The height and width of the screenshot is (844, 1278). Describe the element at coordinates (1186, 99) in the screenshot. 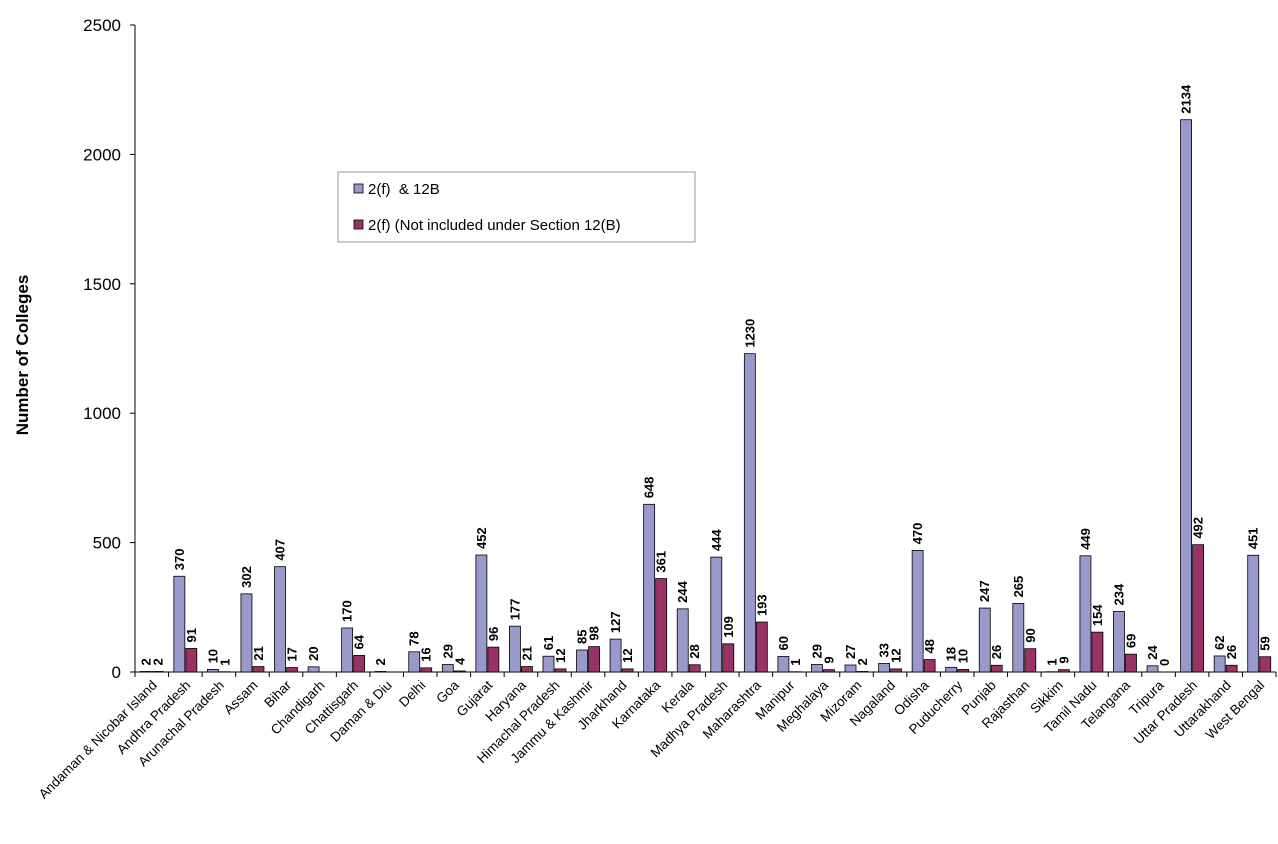

I see `data-label-series-1: 2134` at that location.